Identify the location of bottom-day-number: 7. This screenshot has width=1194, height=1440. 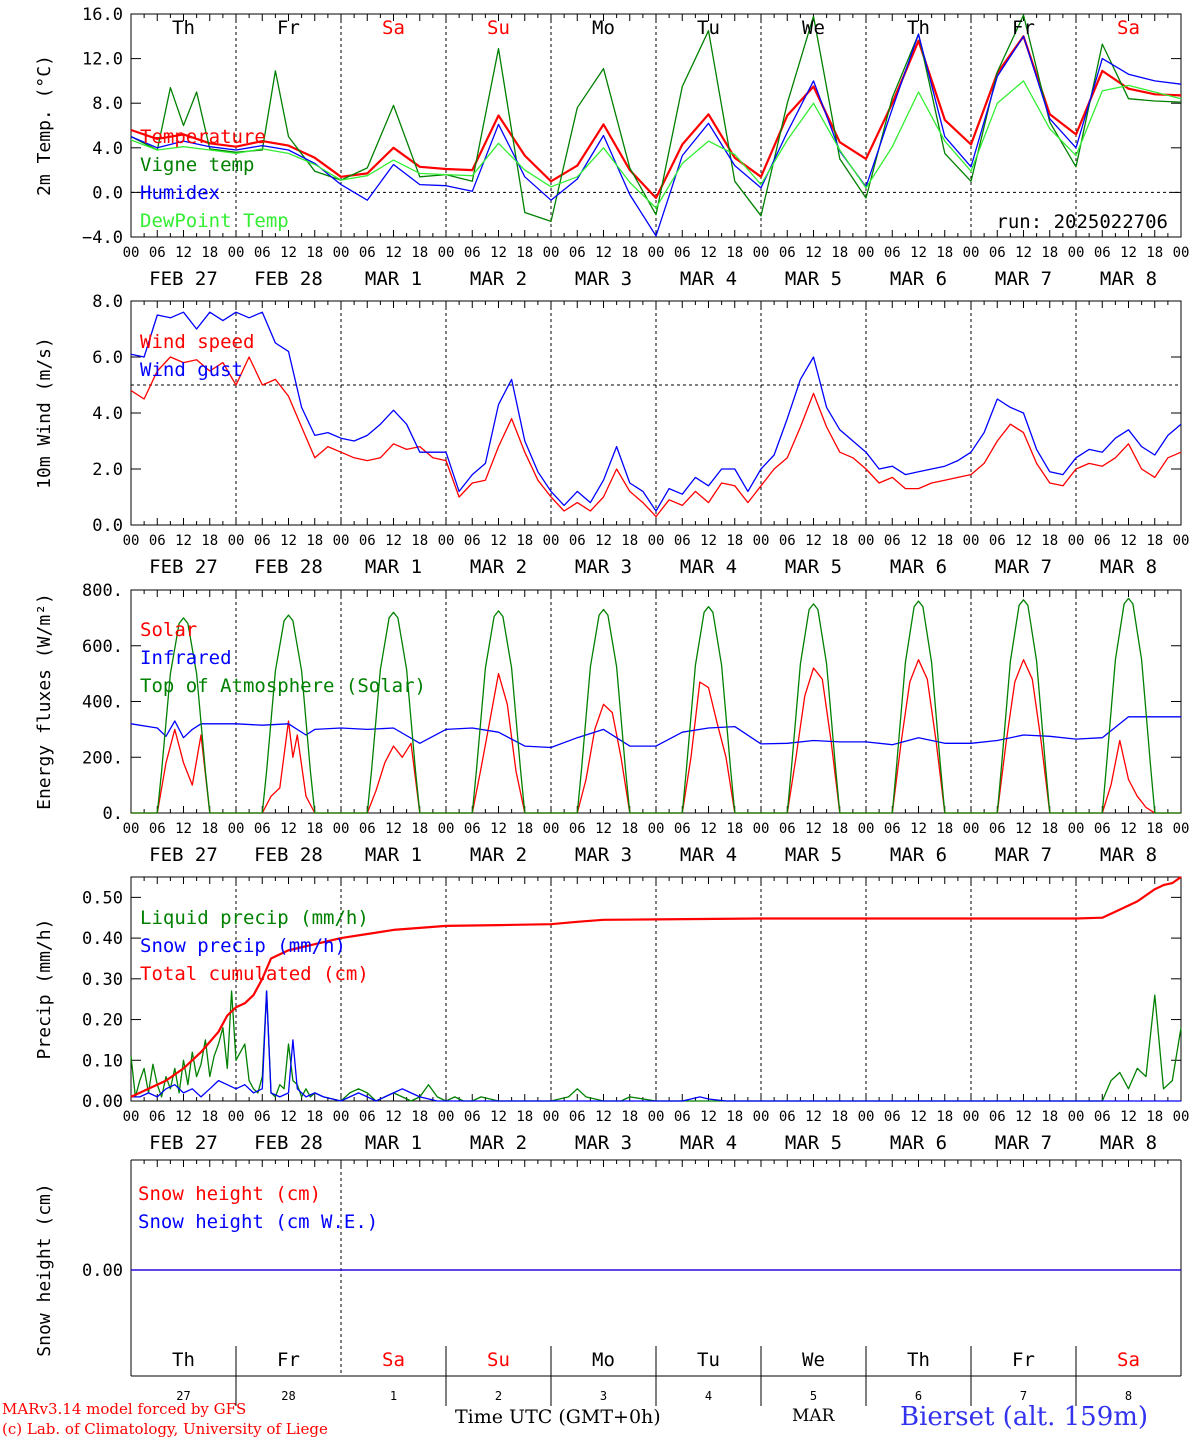
(1023, 1396).